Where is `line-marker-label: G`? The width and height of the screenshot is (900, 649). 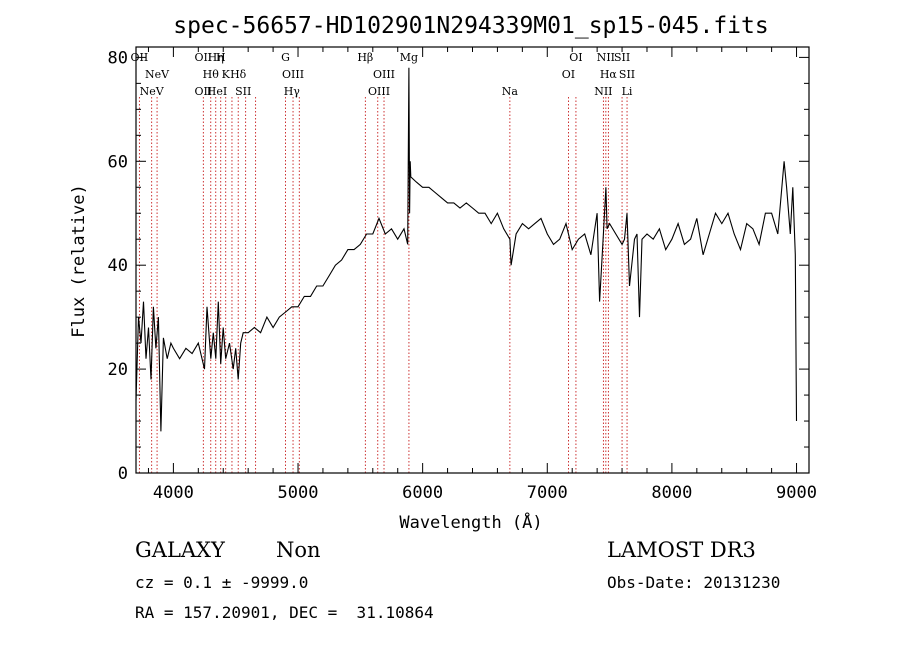 line-marker-label: G is located at coordinates (285, 57).